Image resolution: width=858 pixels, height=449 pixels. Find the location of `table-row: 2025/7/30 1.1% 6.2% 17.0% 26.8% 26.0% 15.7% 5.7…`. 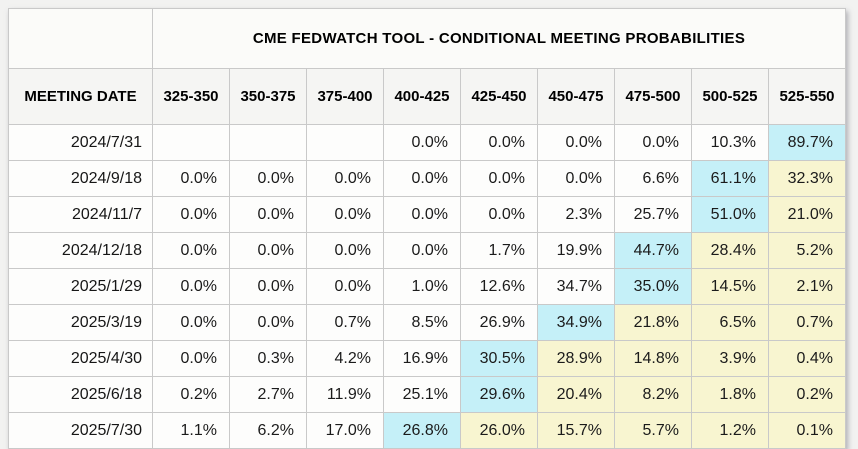

table-row: 2025/7/30 1.1% 6.2% 17.0% 26.8% 26.0% 15.7% 5.7… is located at coordinates (427, 430).